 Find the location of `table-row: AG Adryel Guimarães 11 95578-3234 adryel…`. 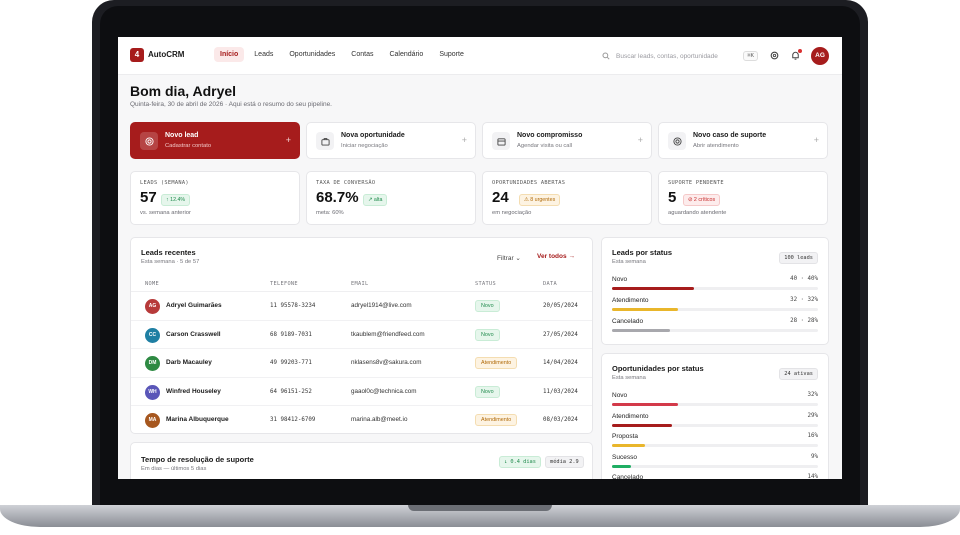

table-row: AG Adryel Guimarães 11 95578-3234 adryel… is located at coordinates (361, 306).